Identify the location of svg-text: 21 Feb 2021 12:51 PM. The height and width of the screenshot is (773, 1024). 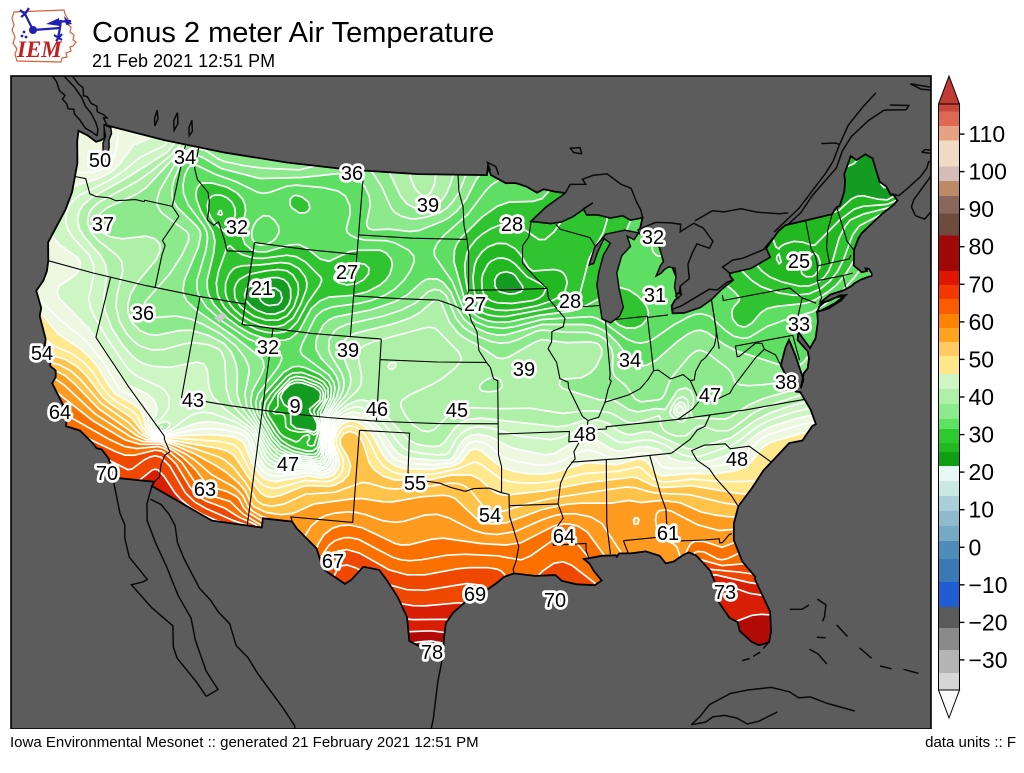
(183, 61).